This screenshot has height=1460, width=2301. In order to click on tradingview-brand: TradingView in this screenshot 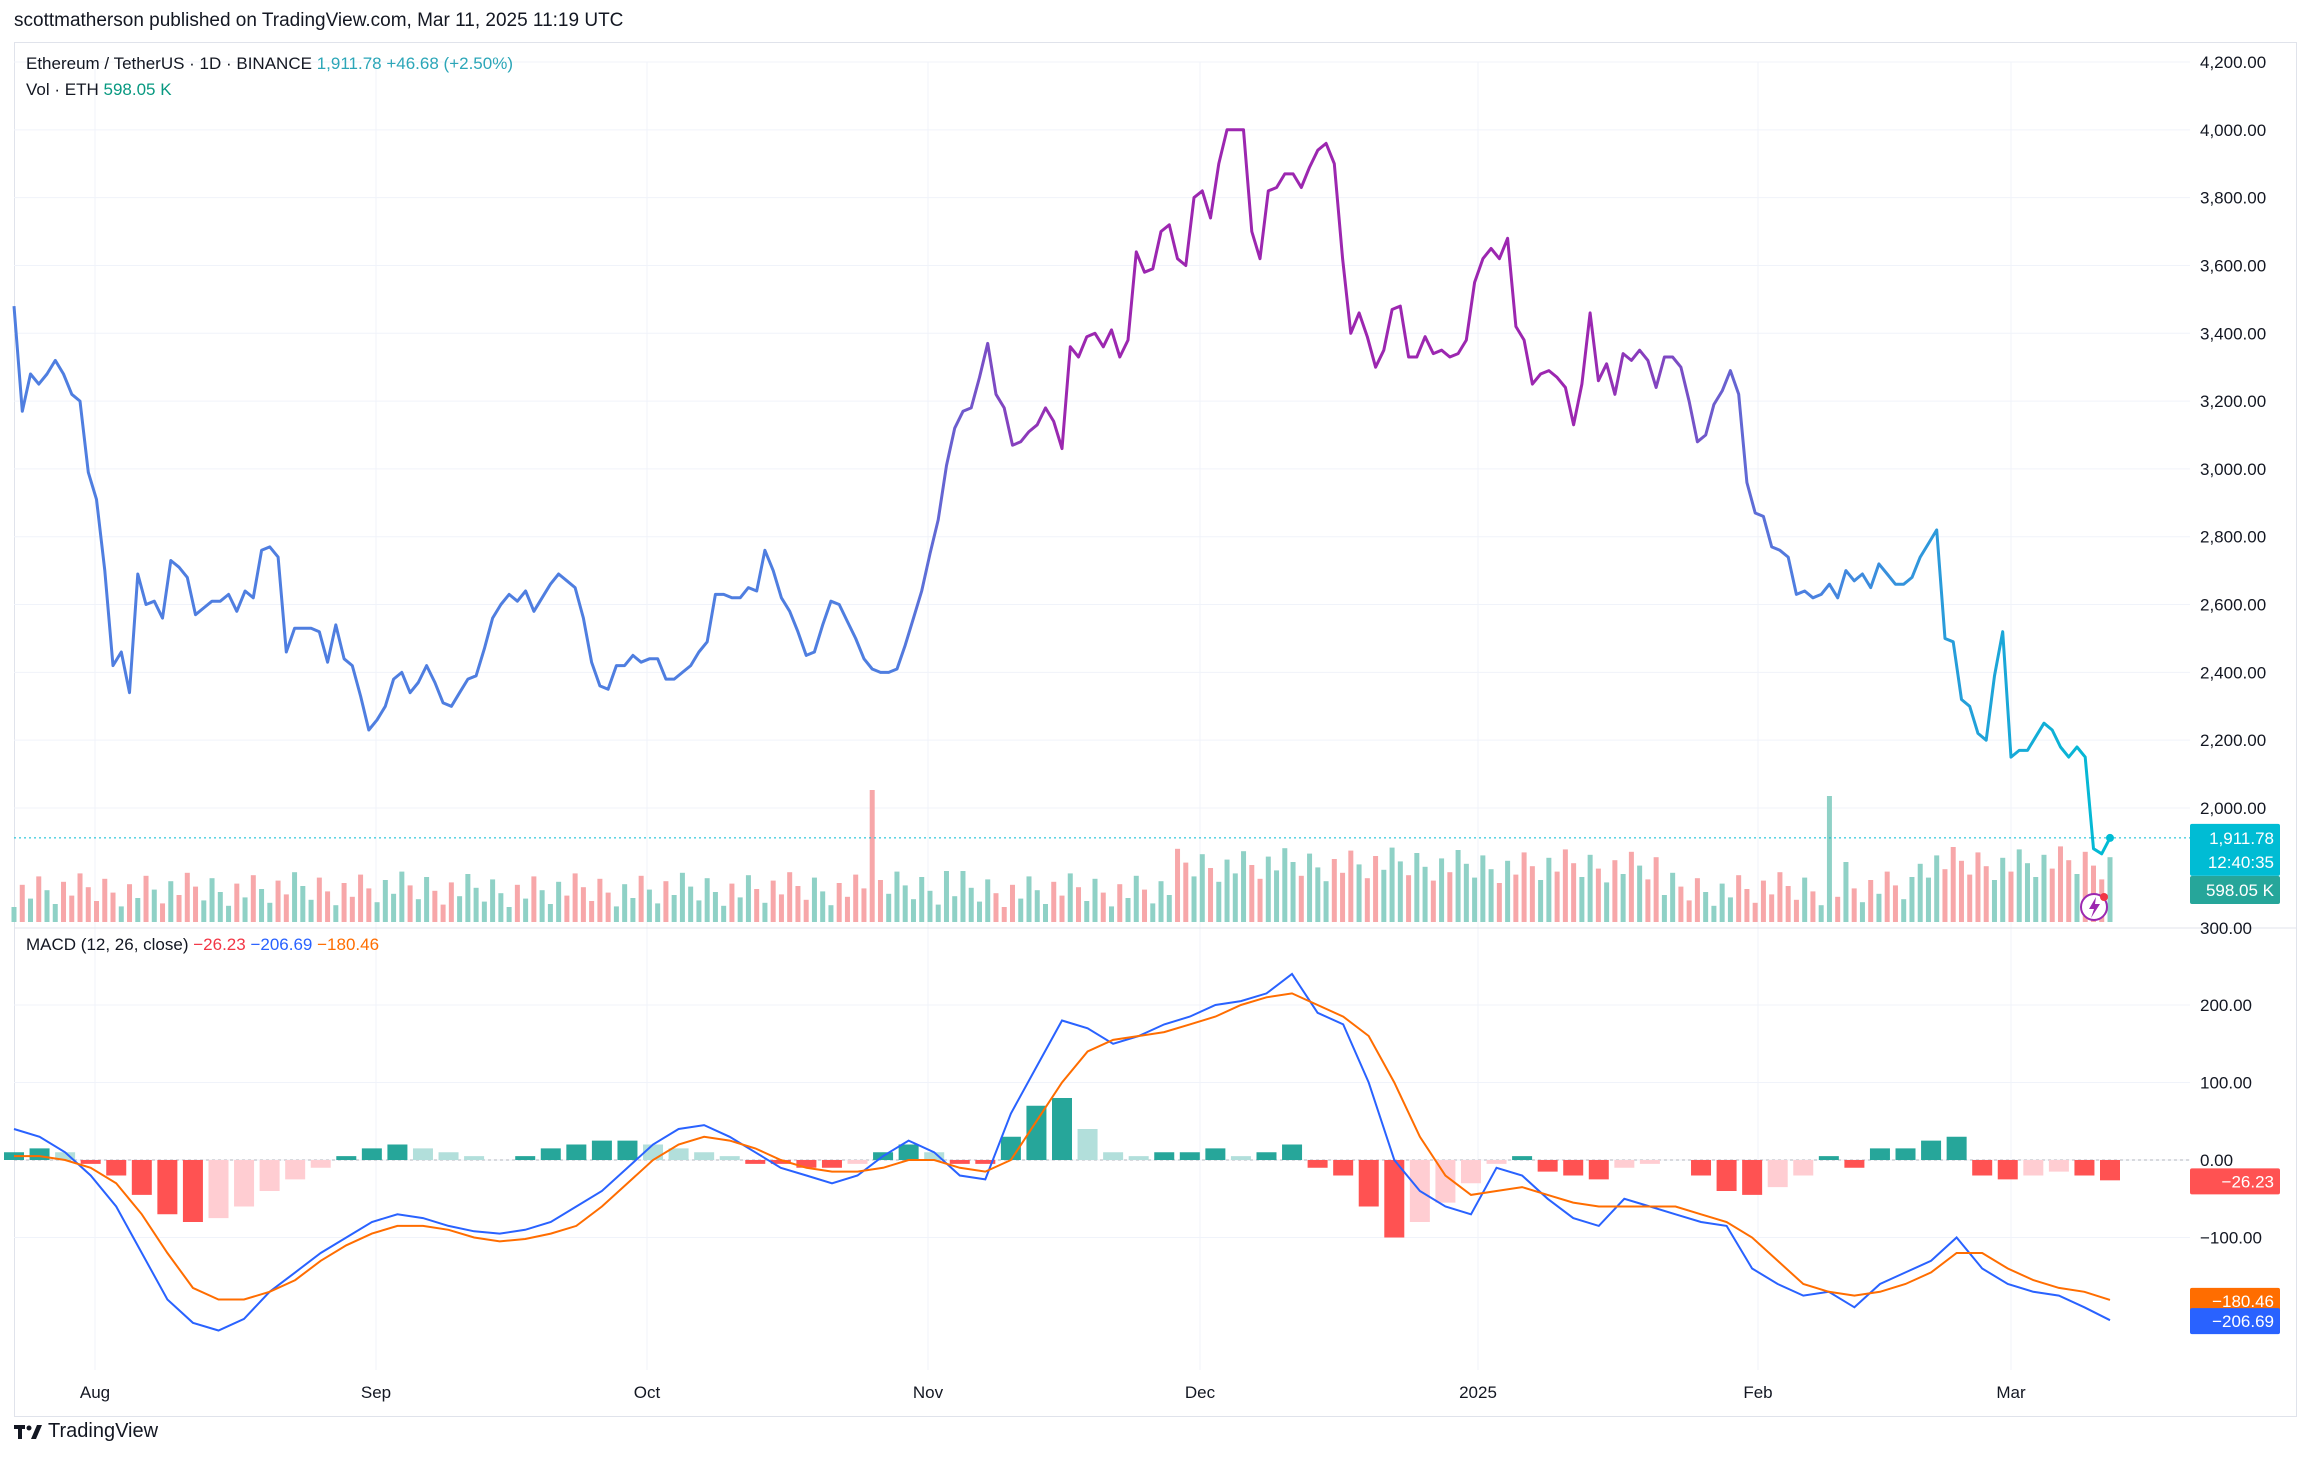, I will do `click(86, 1431)`.